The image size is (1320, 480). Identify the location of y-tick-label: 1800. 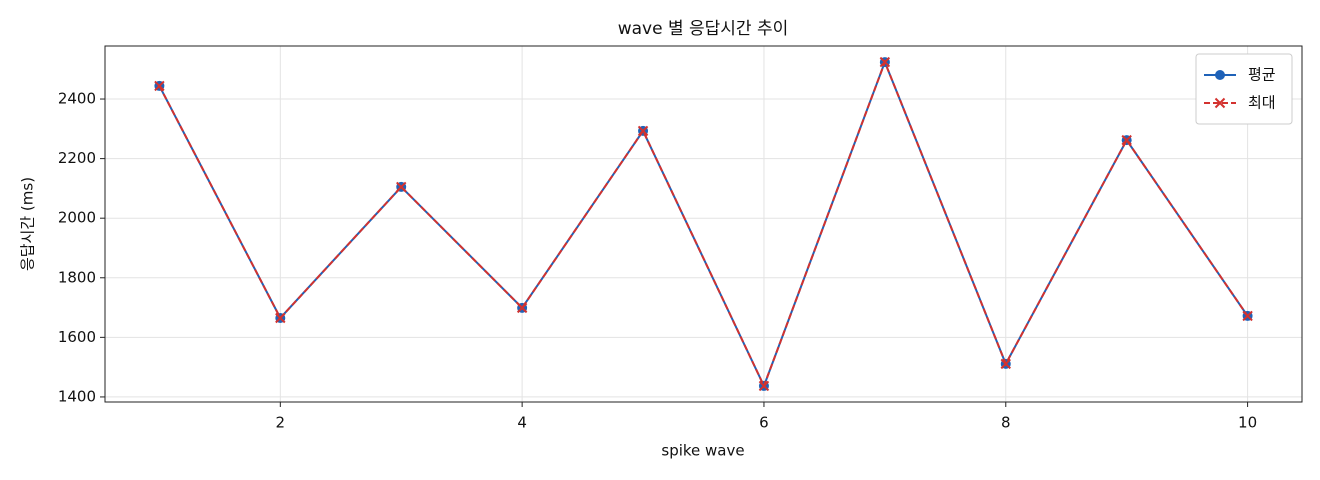
(77, 277).